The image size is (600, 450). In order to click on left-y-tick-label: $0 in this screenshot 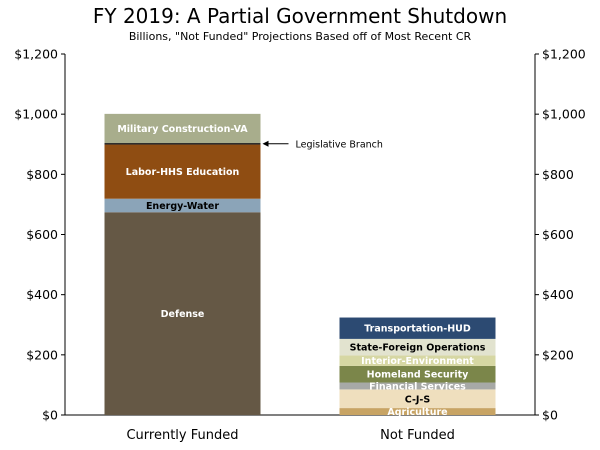, I will do `click(50, 415)`.